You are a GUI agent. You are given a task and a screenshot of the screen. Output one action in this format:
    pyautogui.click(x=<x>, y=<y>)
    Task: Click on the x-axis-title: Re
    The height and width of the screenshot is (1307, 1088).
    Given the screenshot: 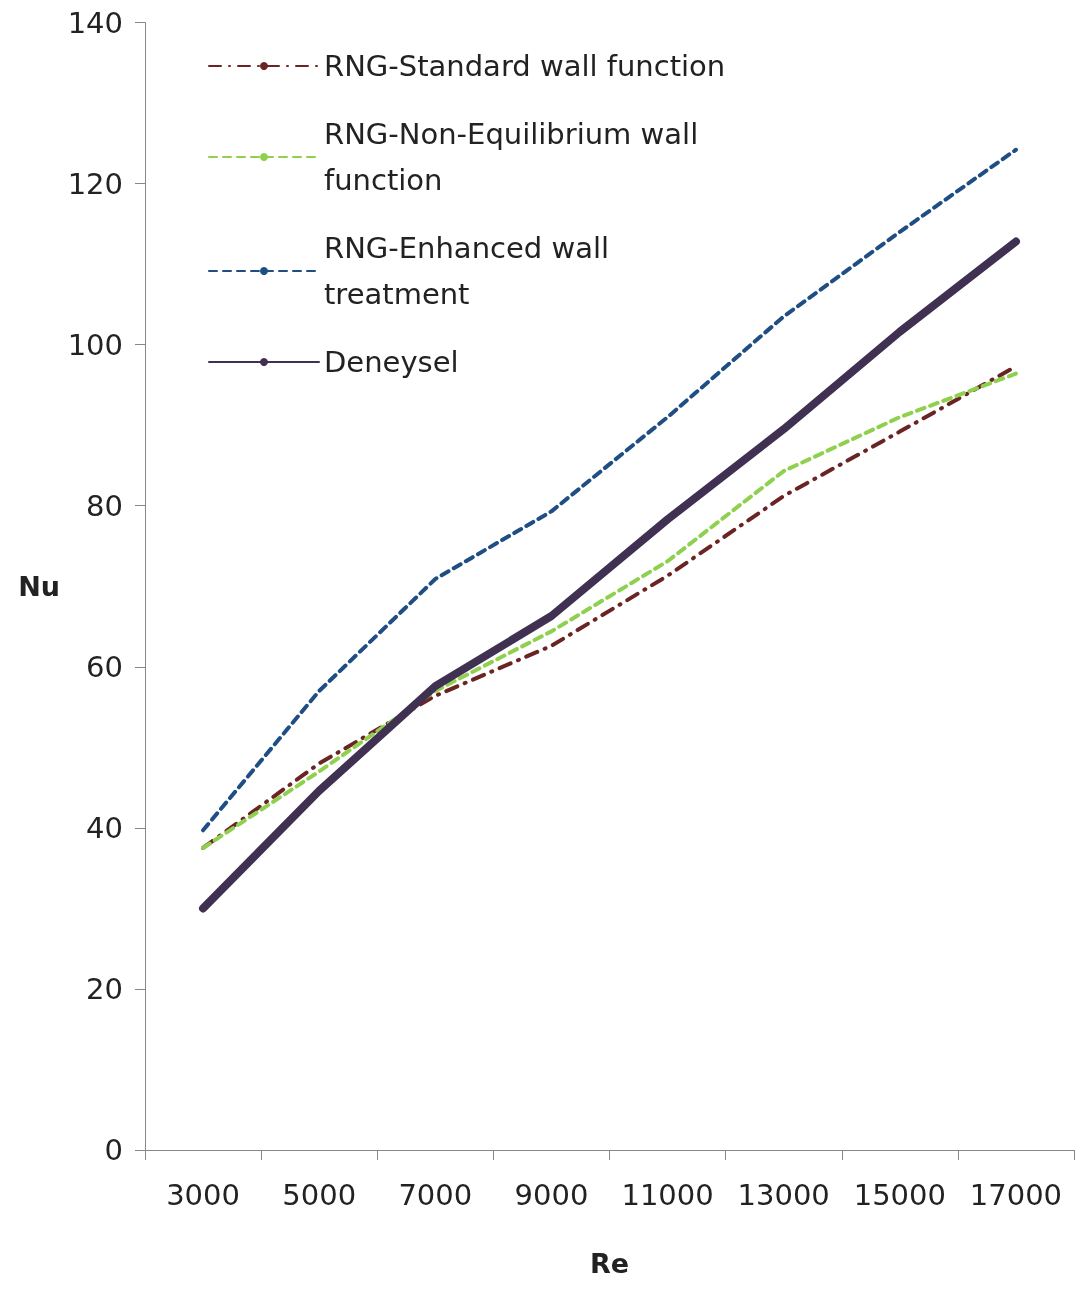 What is the action you would take?
    pyautogui.click(x=609, y=1263)
    